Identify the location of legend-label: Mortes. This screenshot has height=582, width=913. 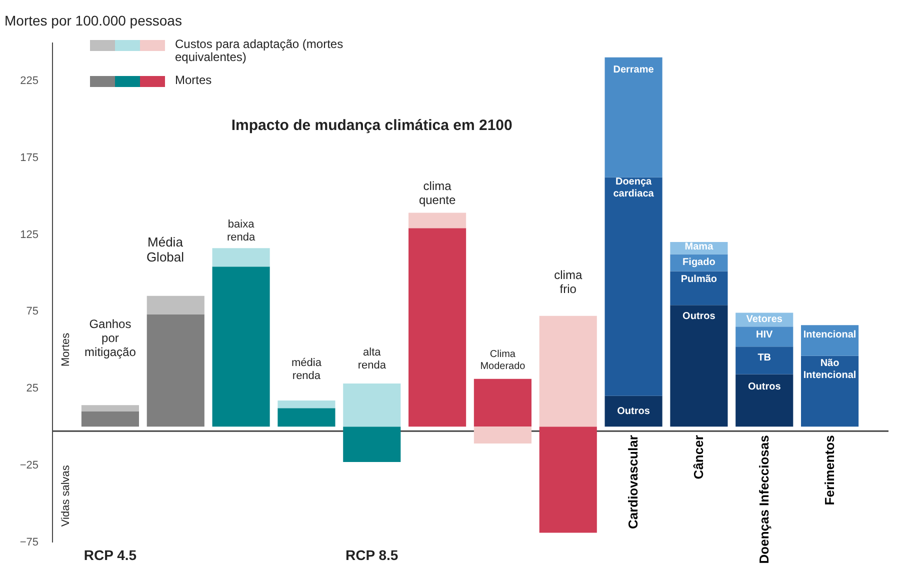
(194, 80).